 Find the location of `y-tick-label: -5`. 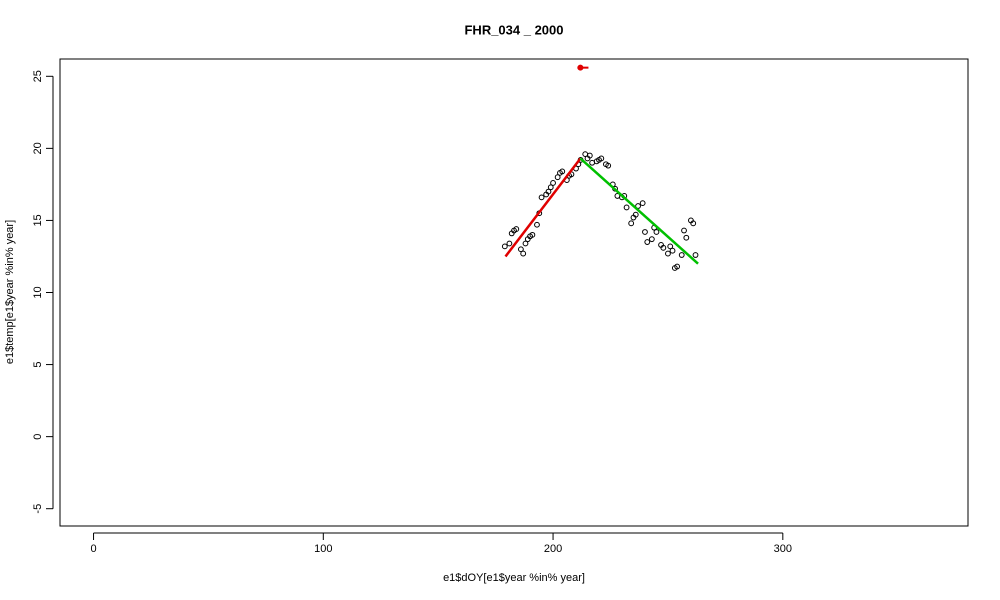

y-tick-label: -5 is located at coordinates (38, 509).